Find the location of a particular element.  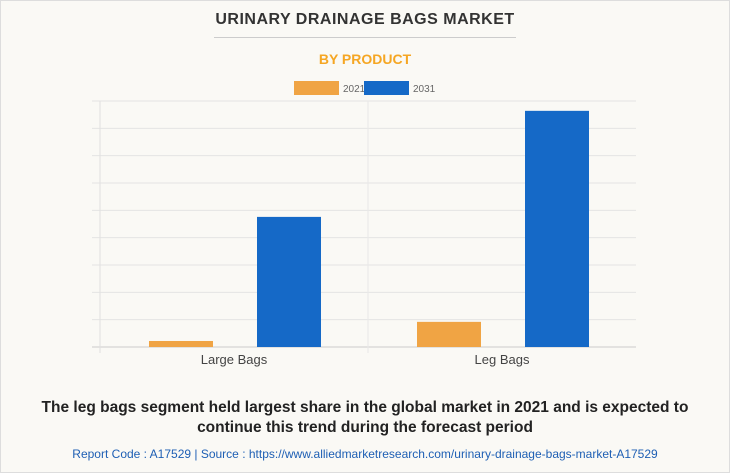

title-divider is located at coordinates (365, 37).